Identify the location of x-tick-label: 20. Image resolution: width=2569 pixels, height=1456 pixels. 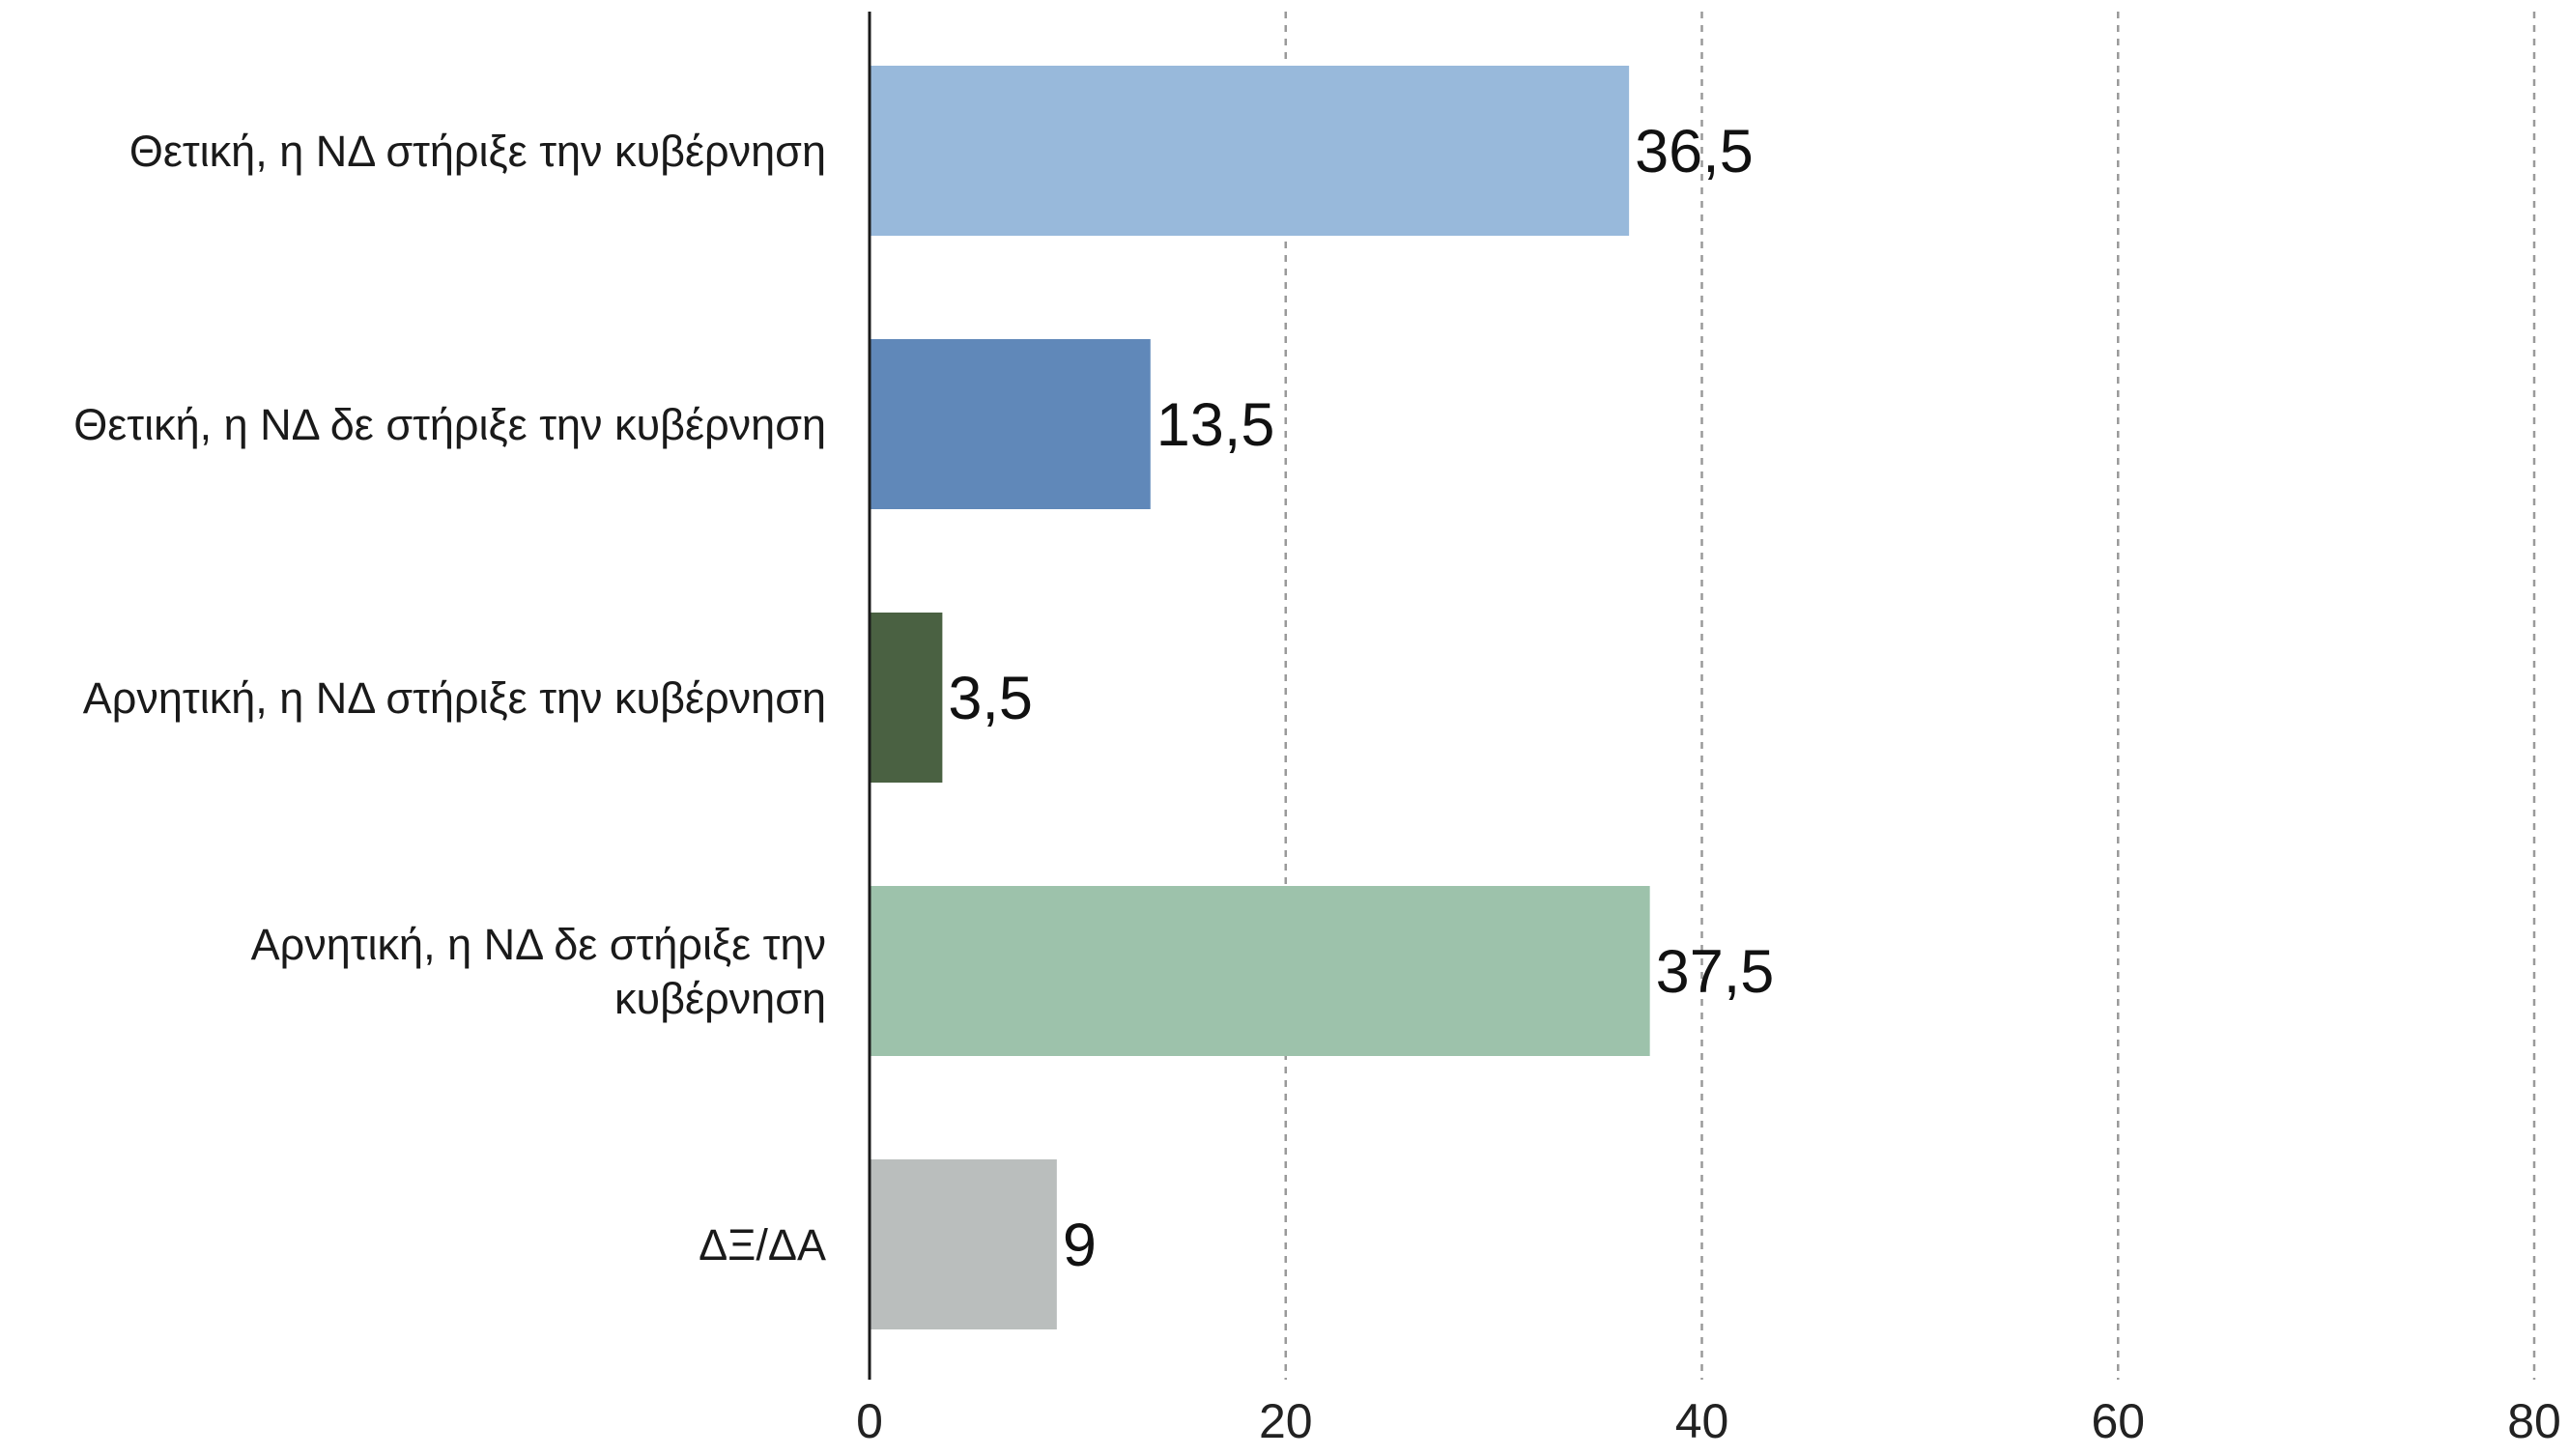
(1286, 1421).